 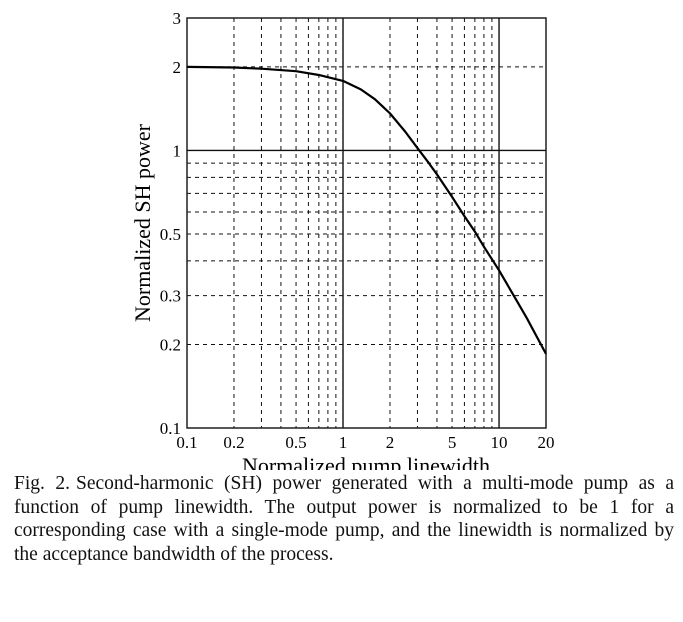 I want to click on x-axis-label: Normalized pump linewidth, so click(x=366, y=461).